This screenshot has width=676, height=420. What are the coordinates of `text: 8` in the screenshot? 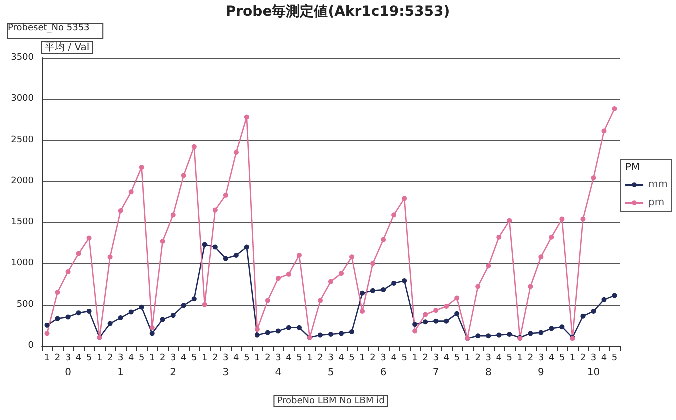 It's located at (488, 373).